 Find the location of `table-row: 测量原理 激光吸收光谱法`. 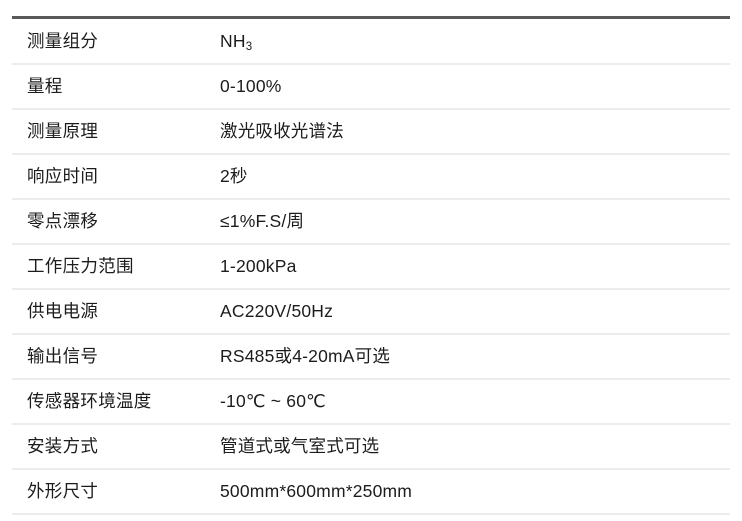

table-row: 测量原理 激光吸收光谱法 is located at coordinates (371, 132).